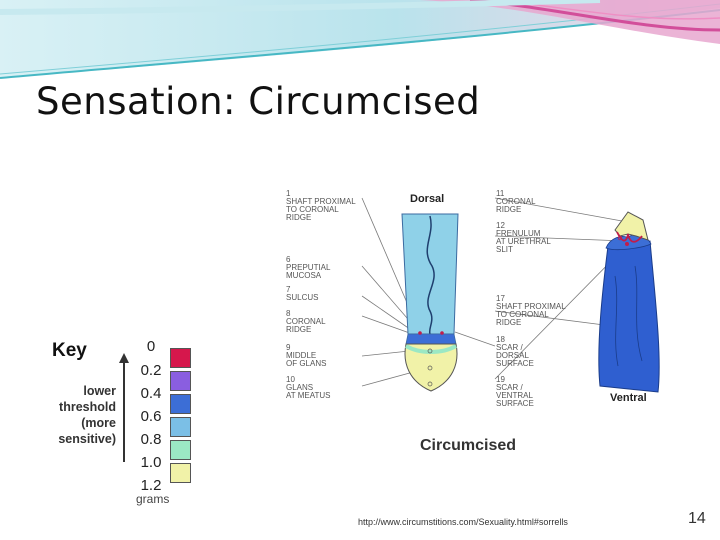  I want to click on key-title: Key, so click(69, 350).